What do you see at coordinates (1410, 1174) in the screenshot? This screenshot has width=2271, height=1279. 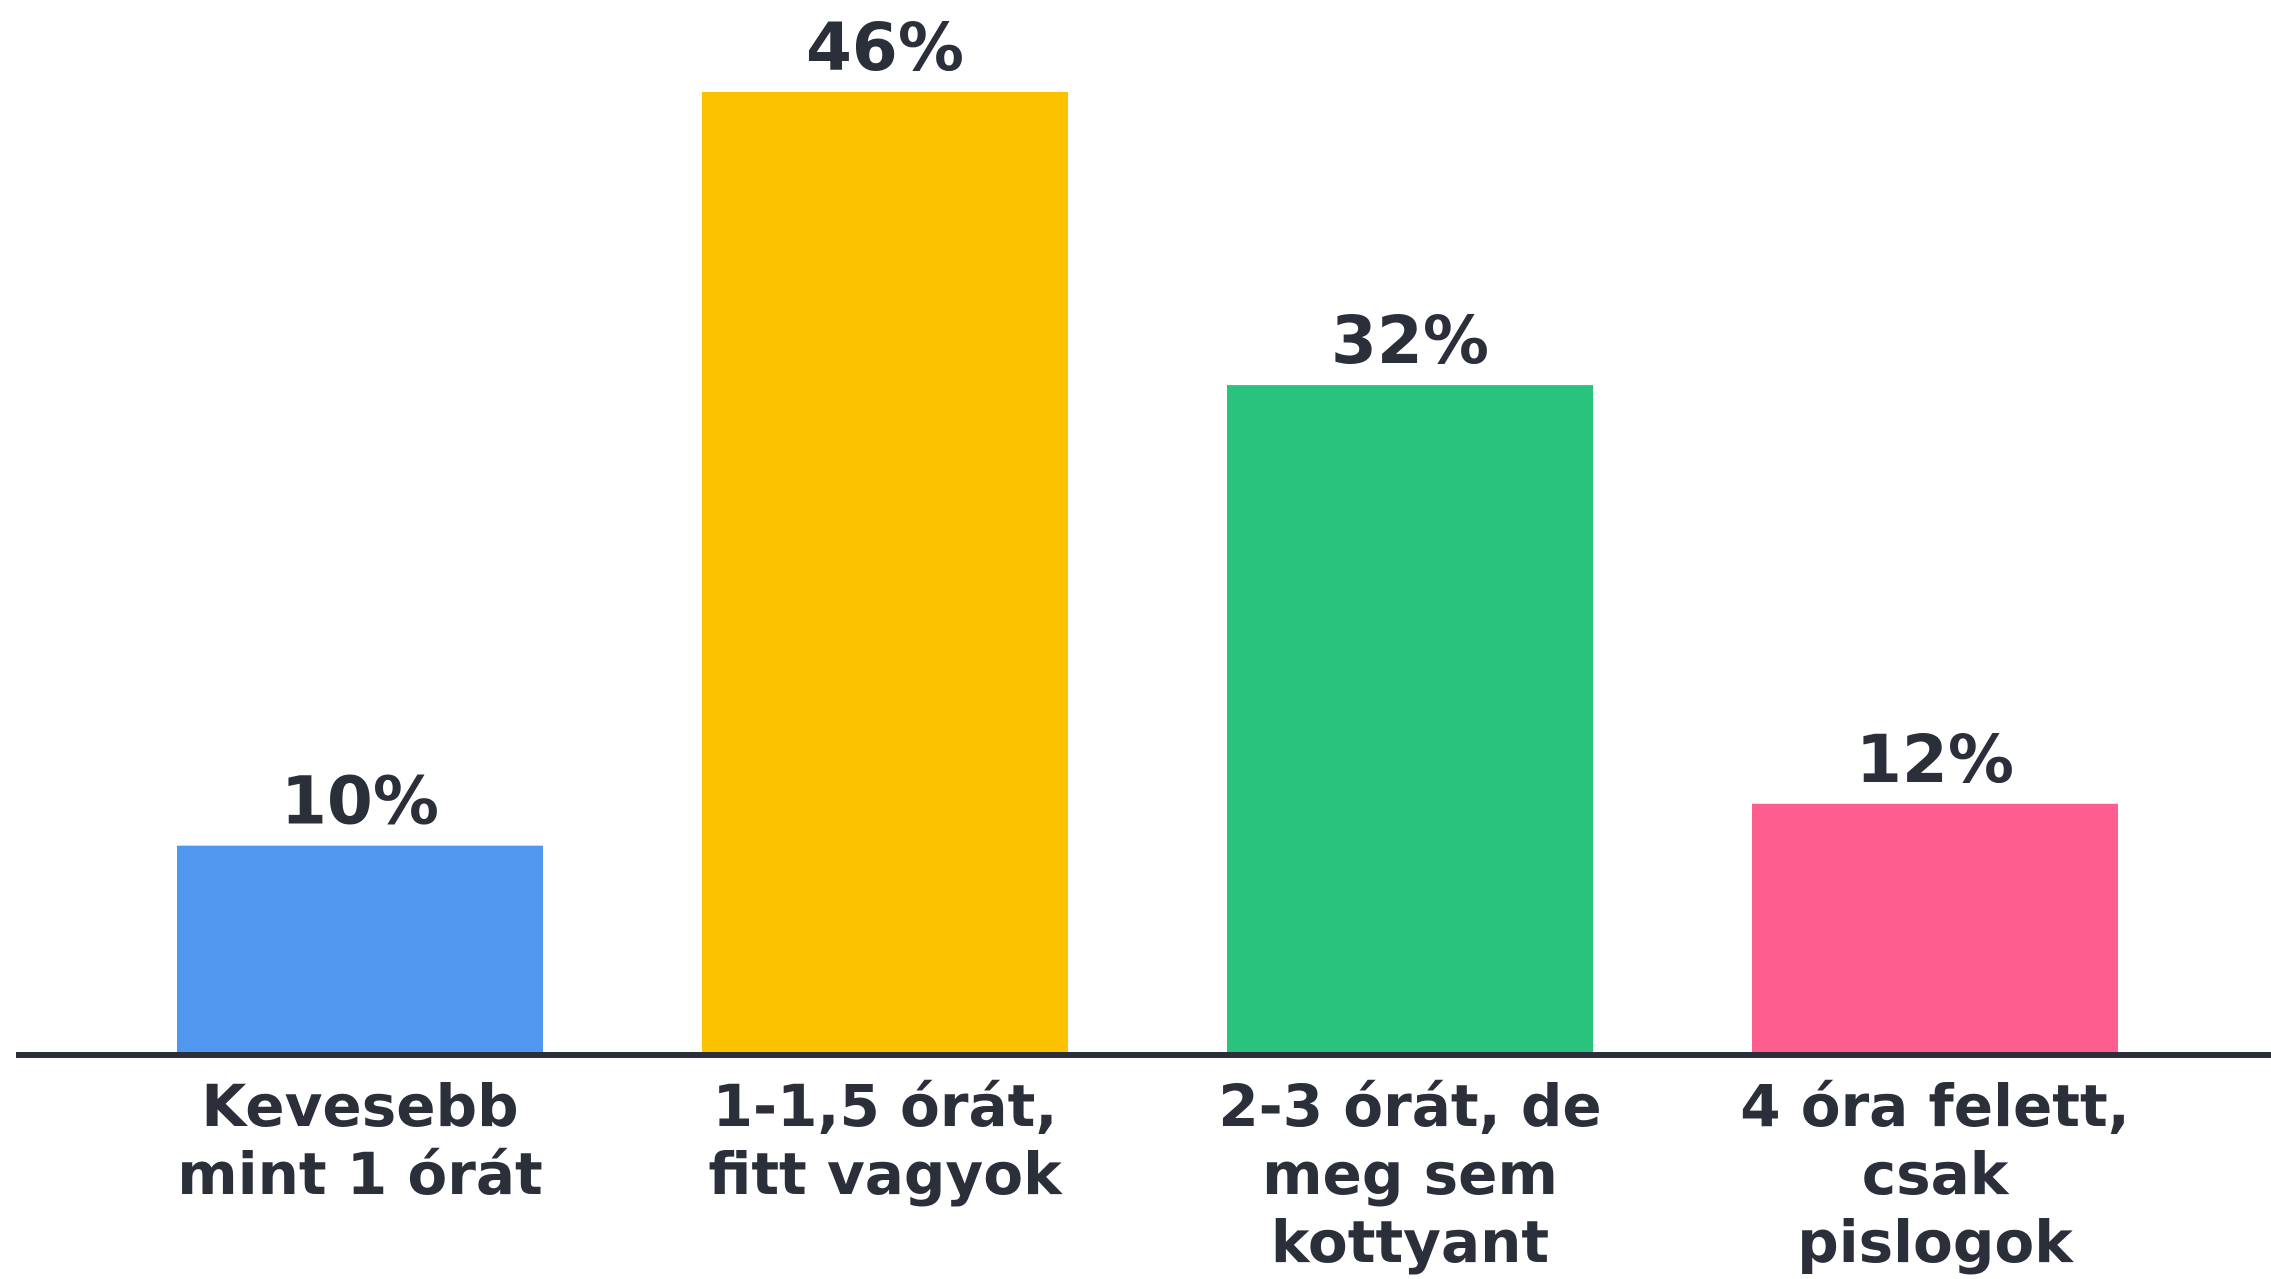 I see `category-label-3-line-2: meg sem` at bounding box center [1410, 1174].